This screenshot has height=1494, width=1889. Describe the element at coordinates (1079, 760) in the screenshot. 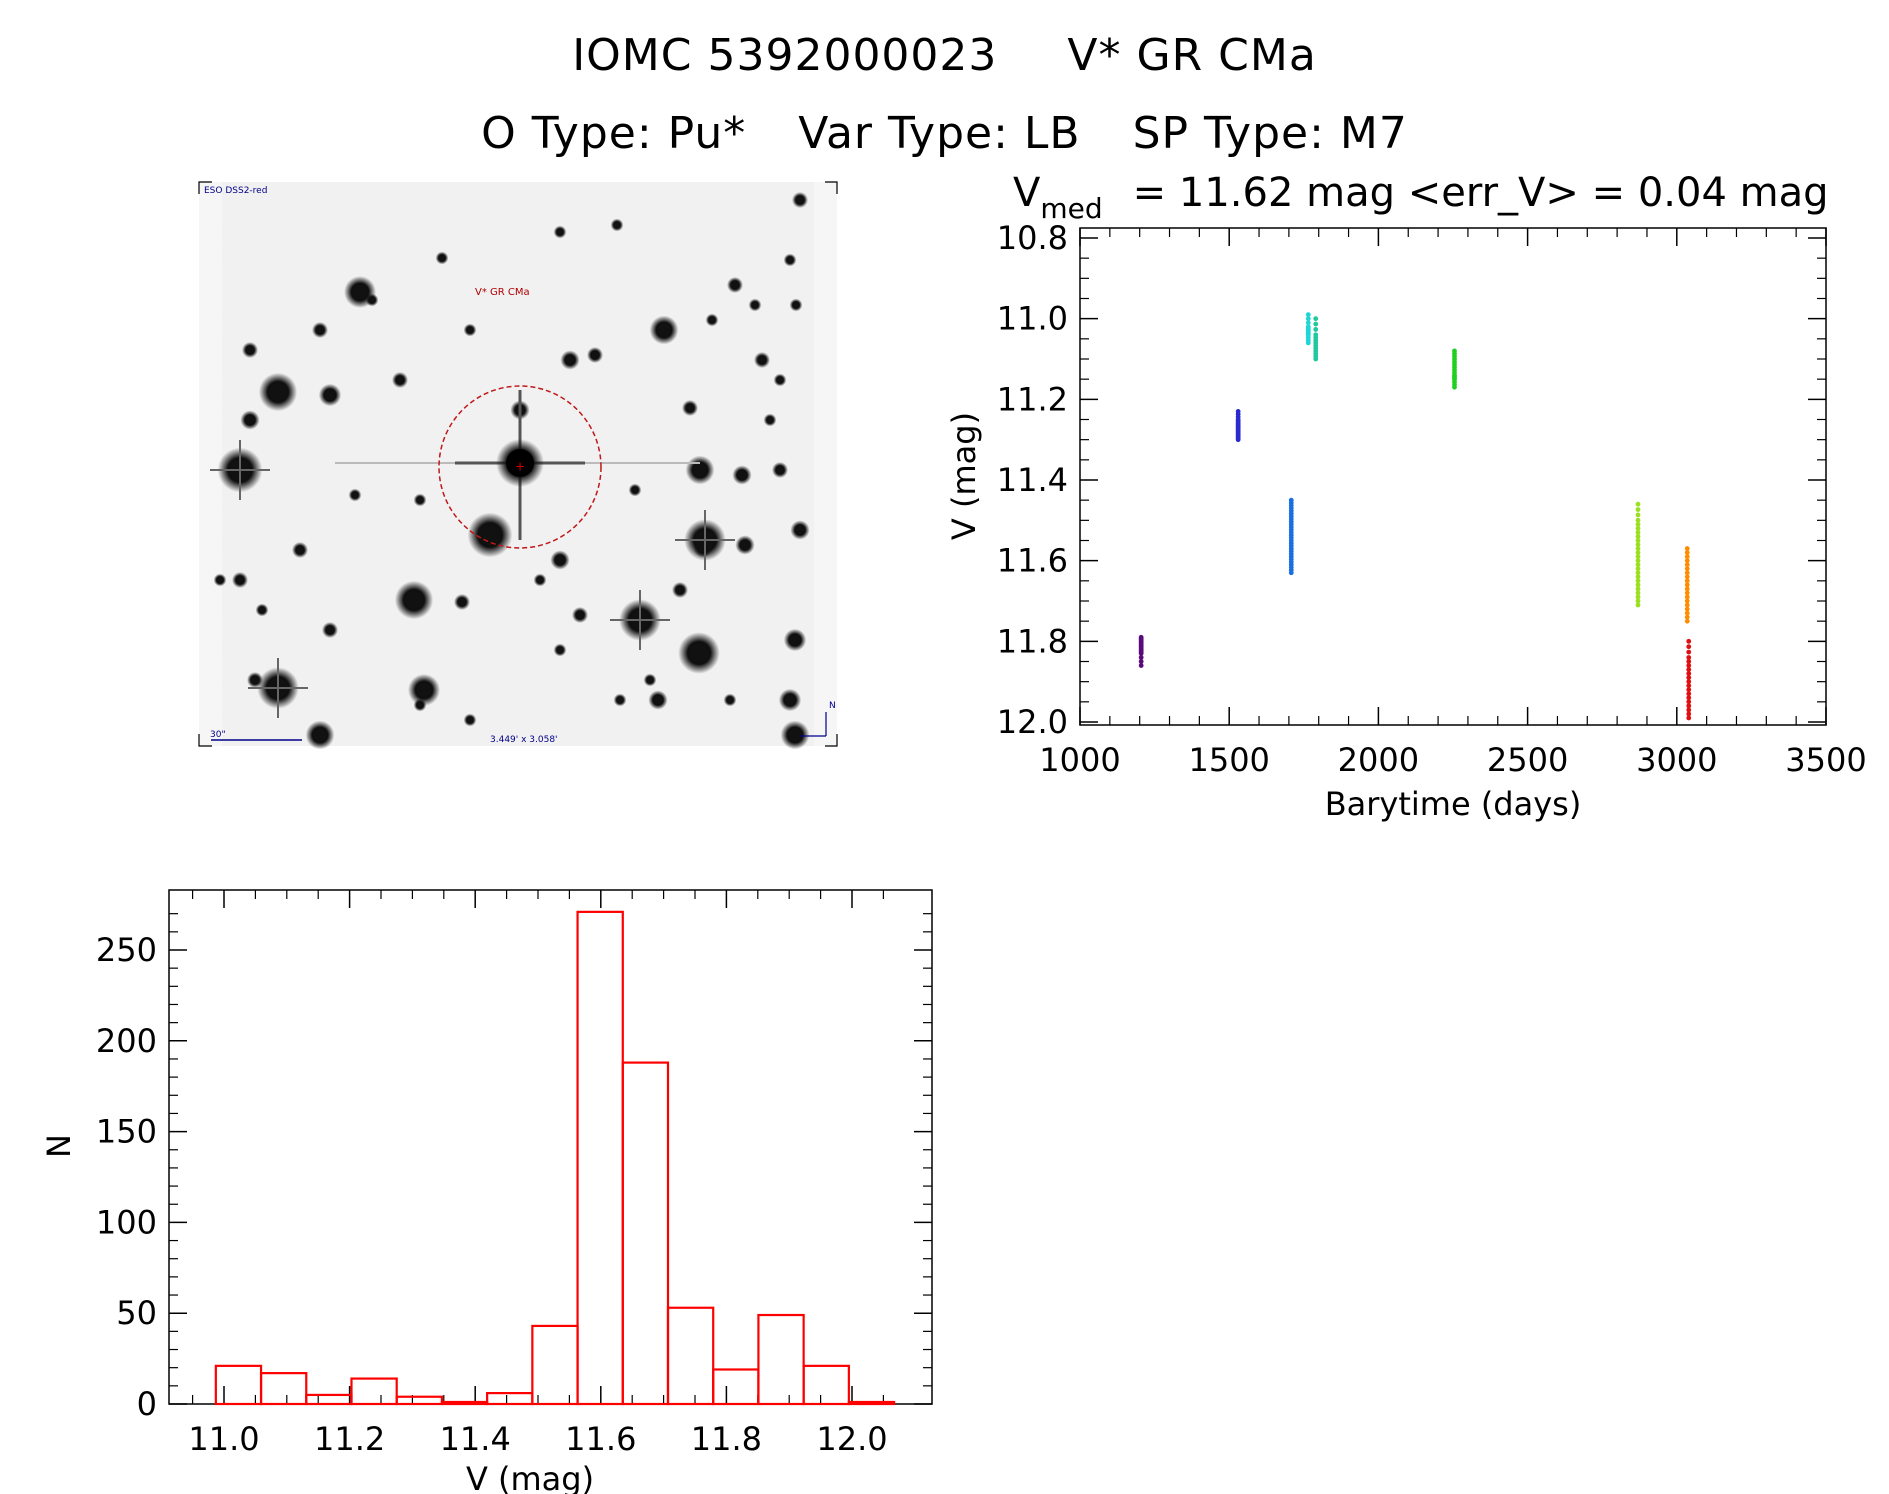

I see `x-tick-label: 1000` at that location.